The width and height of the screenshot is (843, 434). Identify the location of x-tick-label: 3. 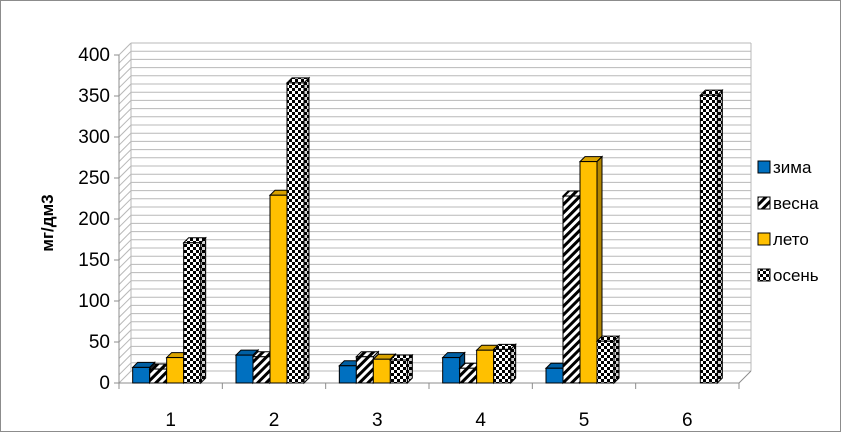
(377, 420).